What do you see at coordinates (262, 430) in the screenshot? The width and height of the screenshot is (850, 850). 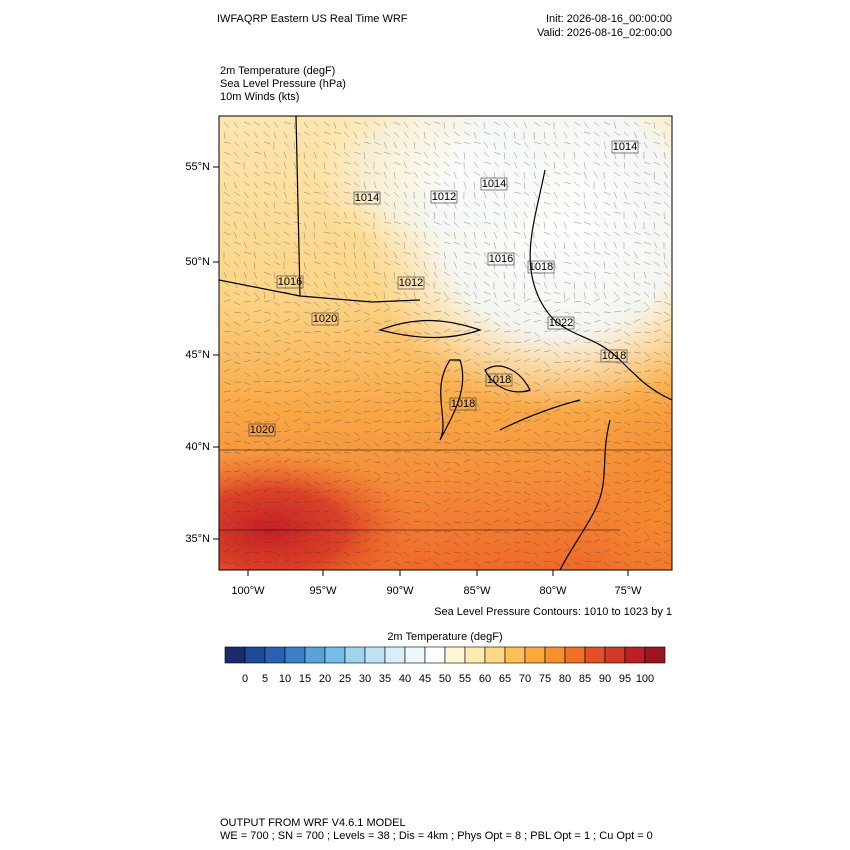 I see `contour-label: 1020` at bounding box center [262, 430].